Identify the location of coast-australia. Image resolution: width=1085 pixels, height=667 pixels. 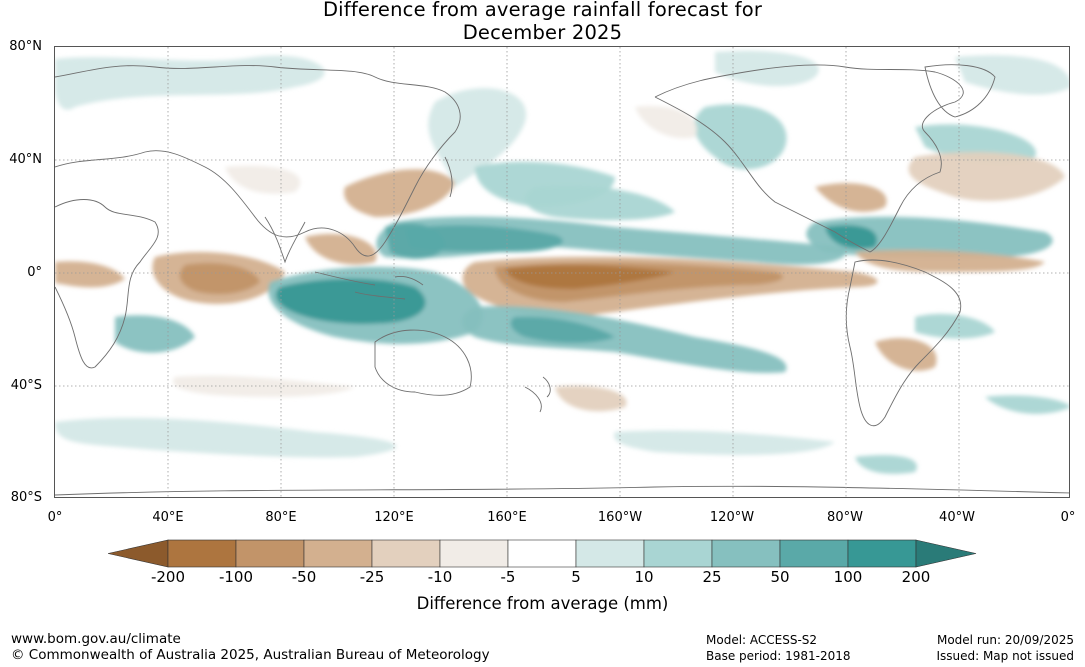
(423, 362).